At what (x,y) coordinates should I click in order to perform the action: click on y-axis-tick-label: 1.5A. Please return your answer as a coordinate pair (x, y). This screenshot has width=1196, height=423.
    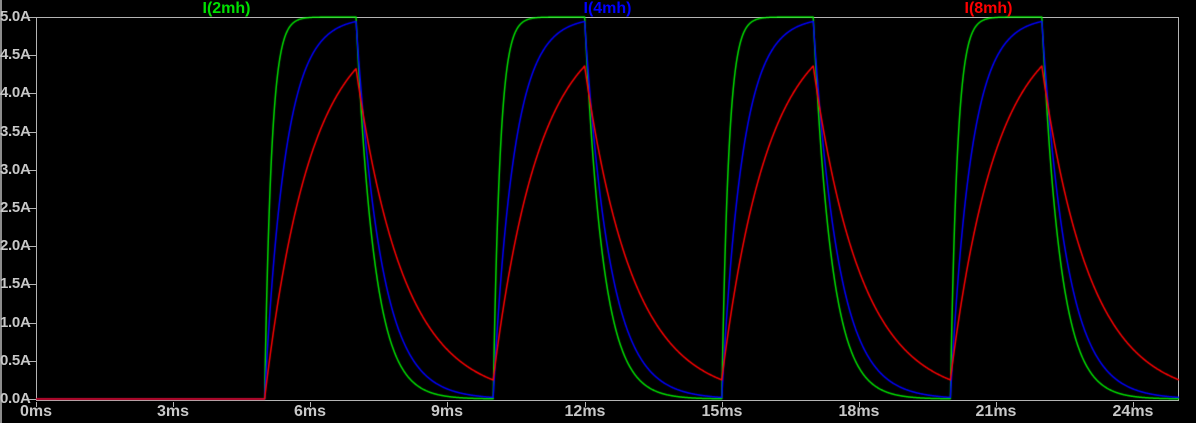
    Looking at the image, I should click on (15, 283).